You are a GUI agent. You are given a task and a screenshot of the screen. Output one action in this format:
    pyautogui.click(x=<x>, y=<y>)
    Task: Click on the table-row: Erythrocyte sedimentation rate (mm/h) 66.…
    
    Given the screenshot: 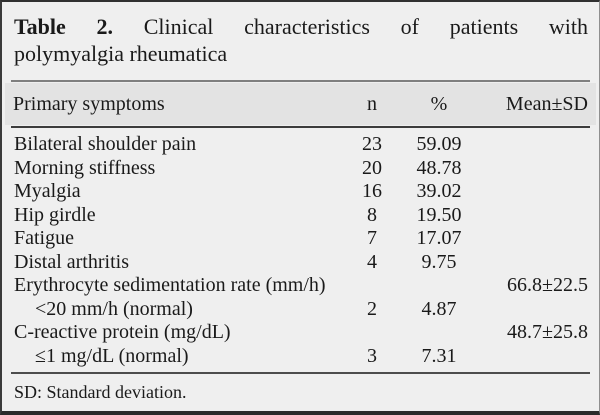 What is the action you would take?
    pyautogui.click(x=301, y=286)
    